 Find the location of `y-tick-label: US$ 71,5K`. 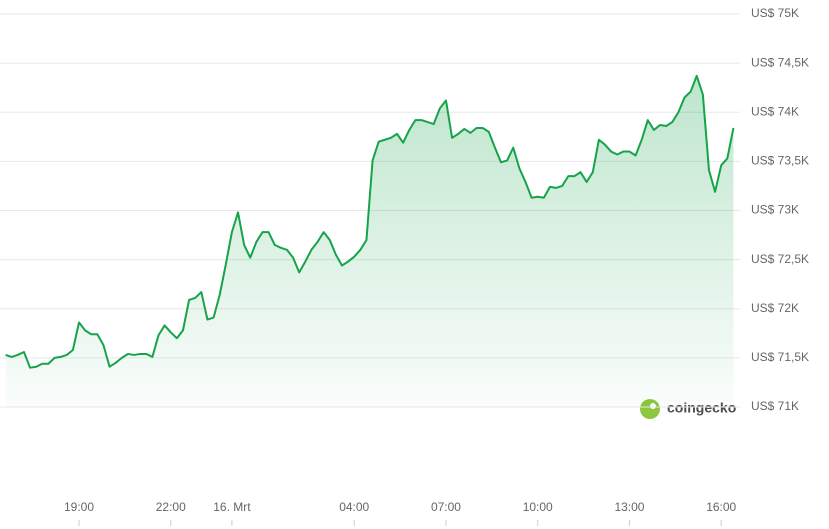

y-tick-label: US$ 71,5K is located at coordinates (780, 357).